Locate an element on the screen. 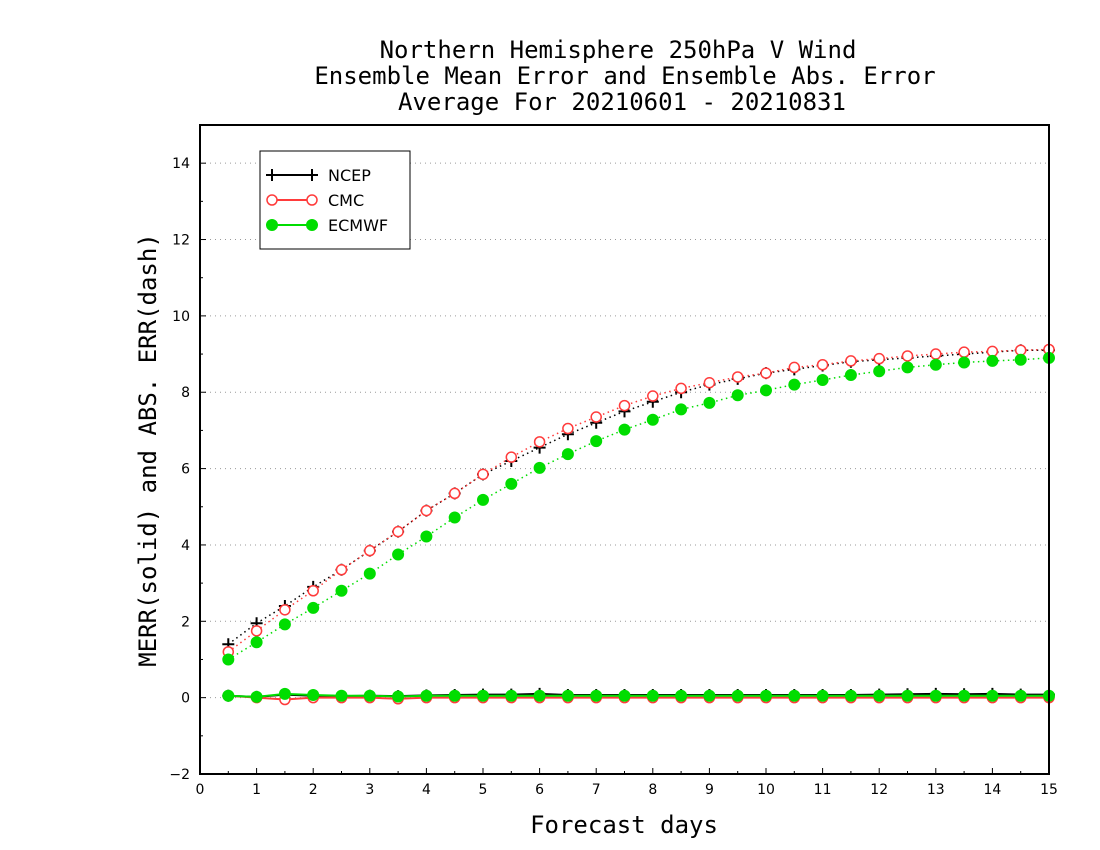 The image size is (1100, 850). y-tick-label: −2 is located at coordinates (179, 775).